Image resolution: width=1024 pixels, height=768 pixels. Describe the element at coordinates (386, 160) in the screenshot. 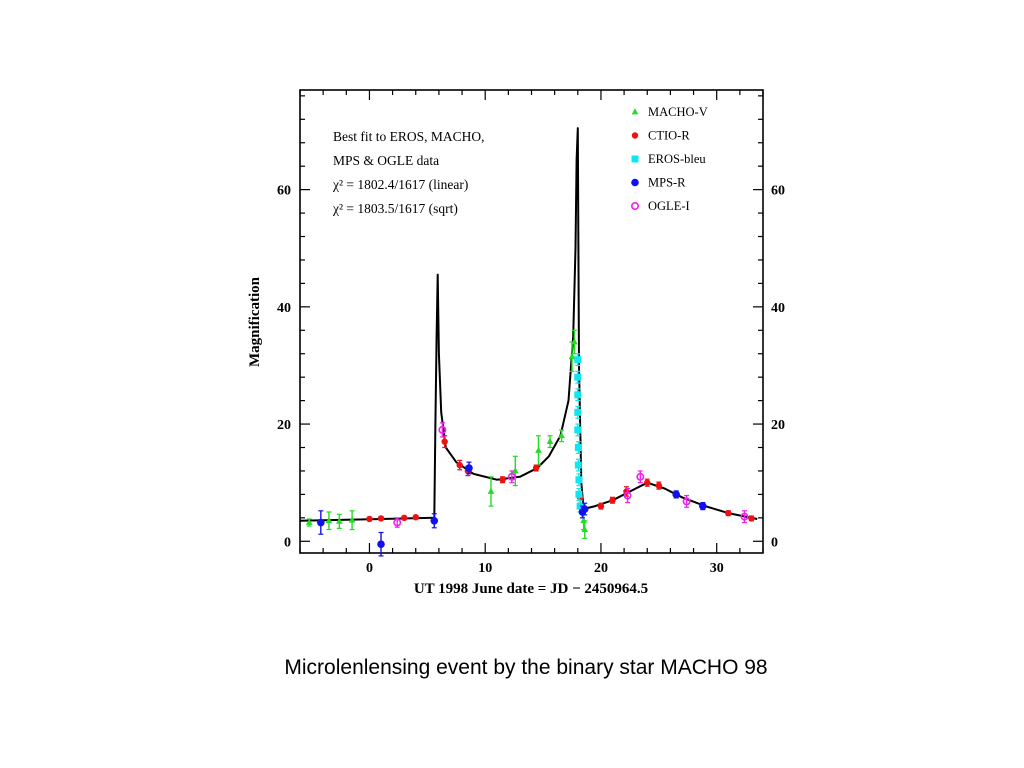

I see `annotation-line-2: MPS & OGLE data` at that location.